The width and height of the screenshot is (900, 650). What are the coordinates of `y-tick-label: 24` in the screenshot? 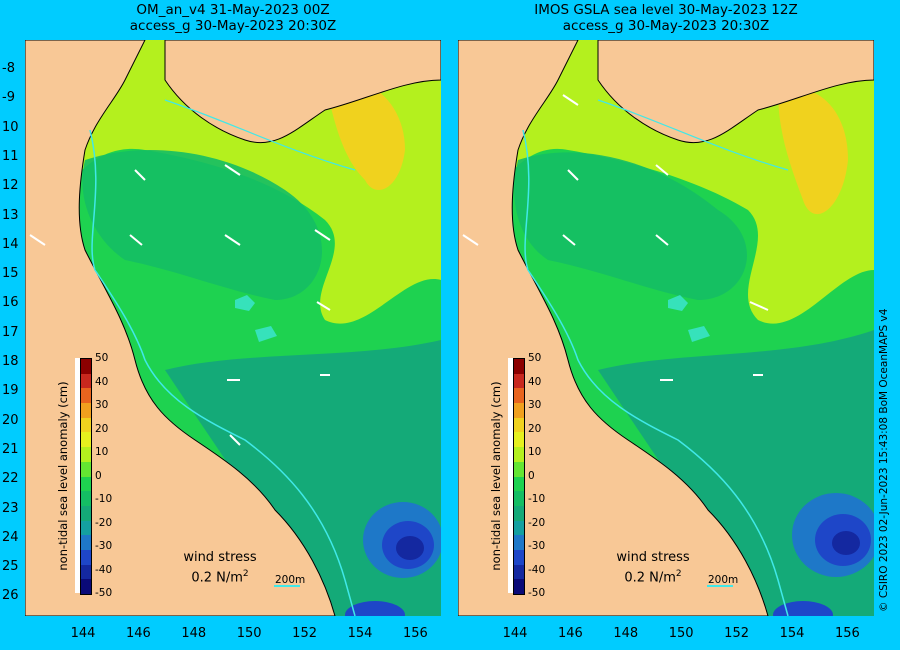 It's located at (10, 537).